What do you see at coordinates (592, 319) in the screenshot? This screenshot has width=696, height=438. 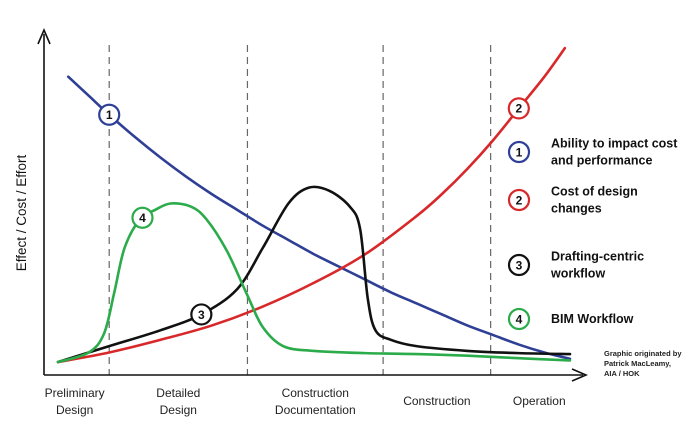 I see `legend-label-4-line-1: BIM Workflow` at bounding box center [592, 319].